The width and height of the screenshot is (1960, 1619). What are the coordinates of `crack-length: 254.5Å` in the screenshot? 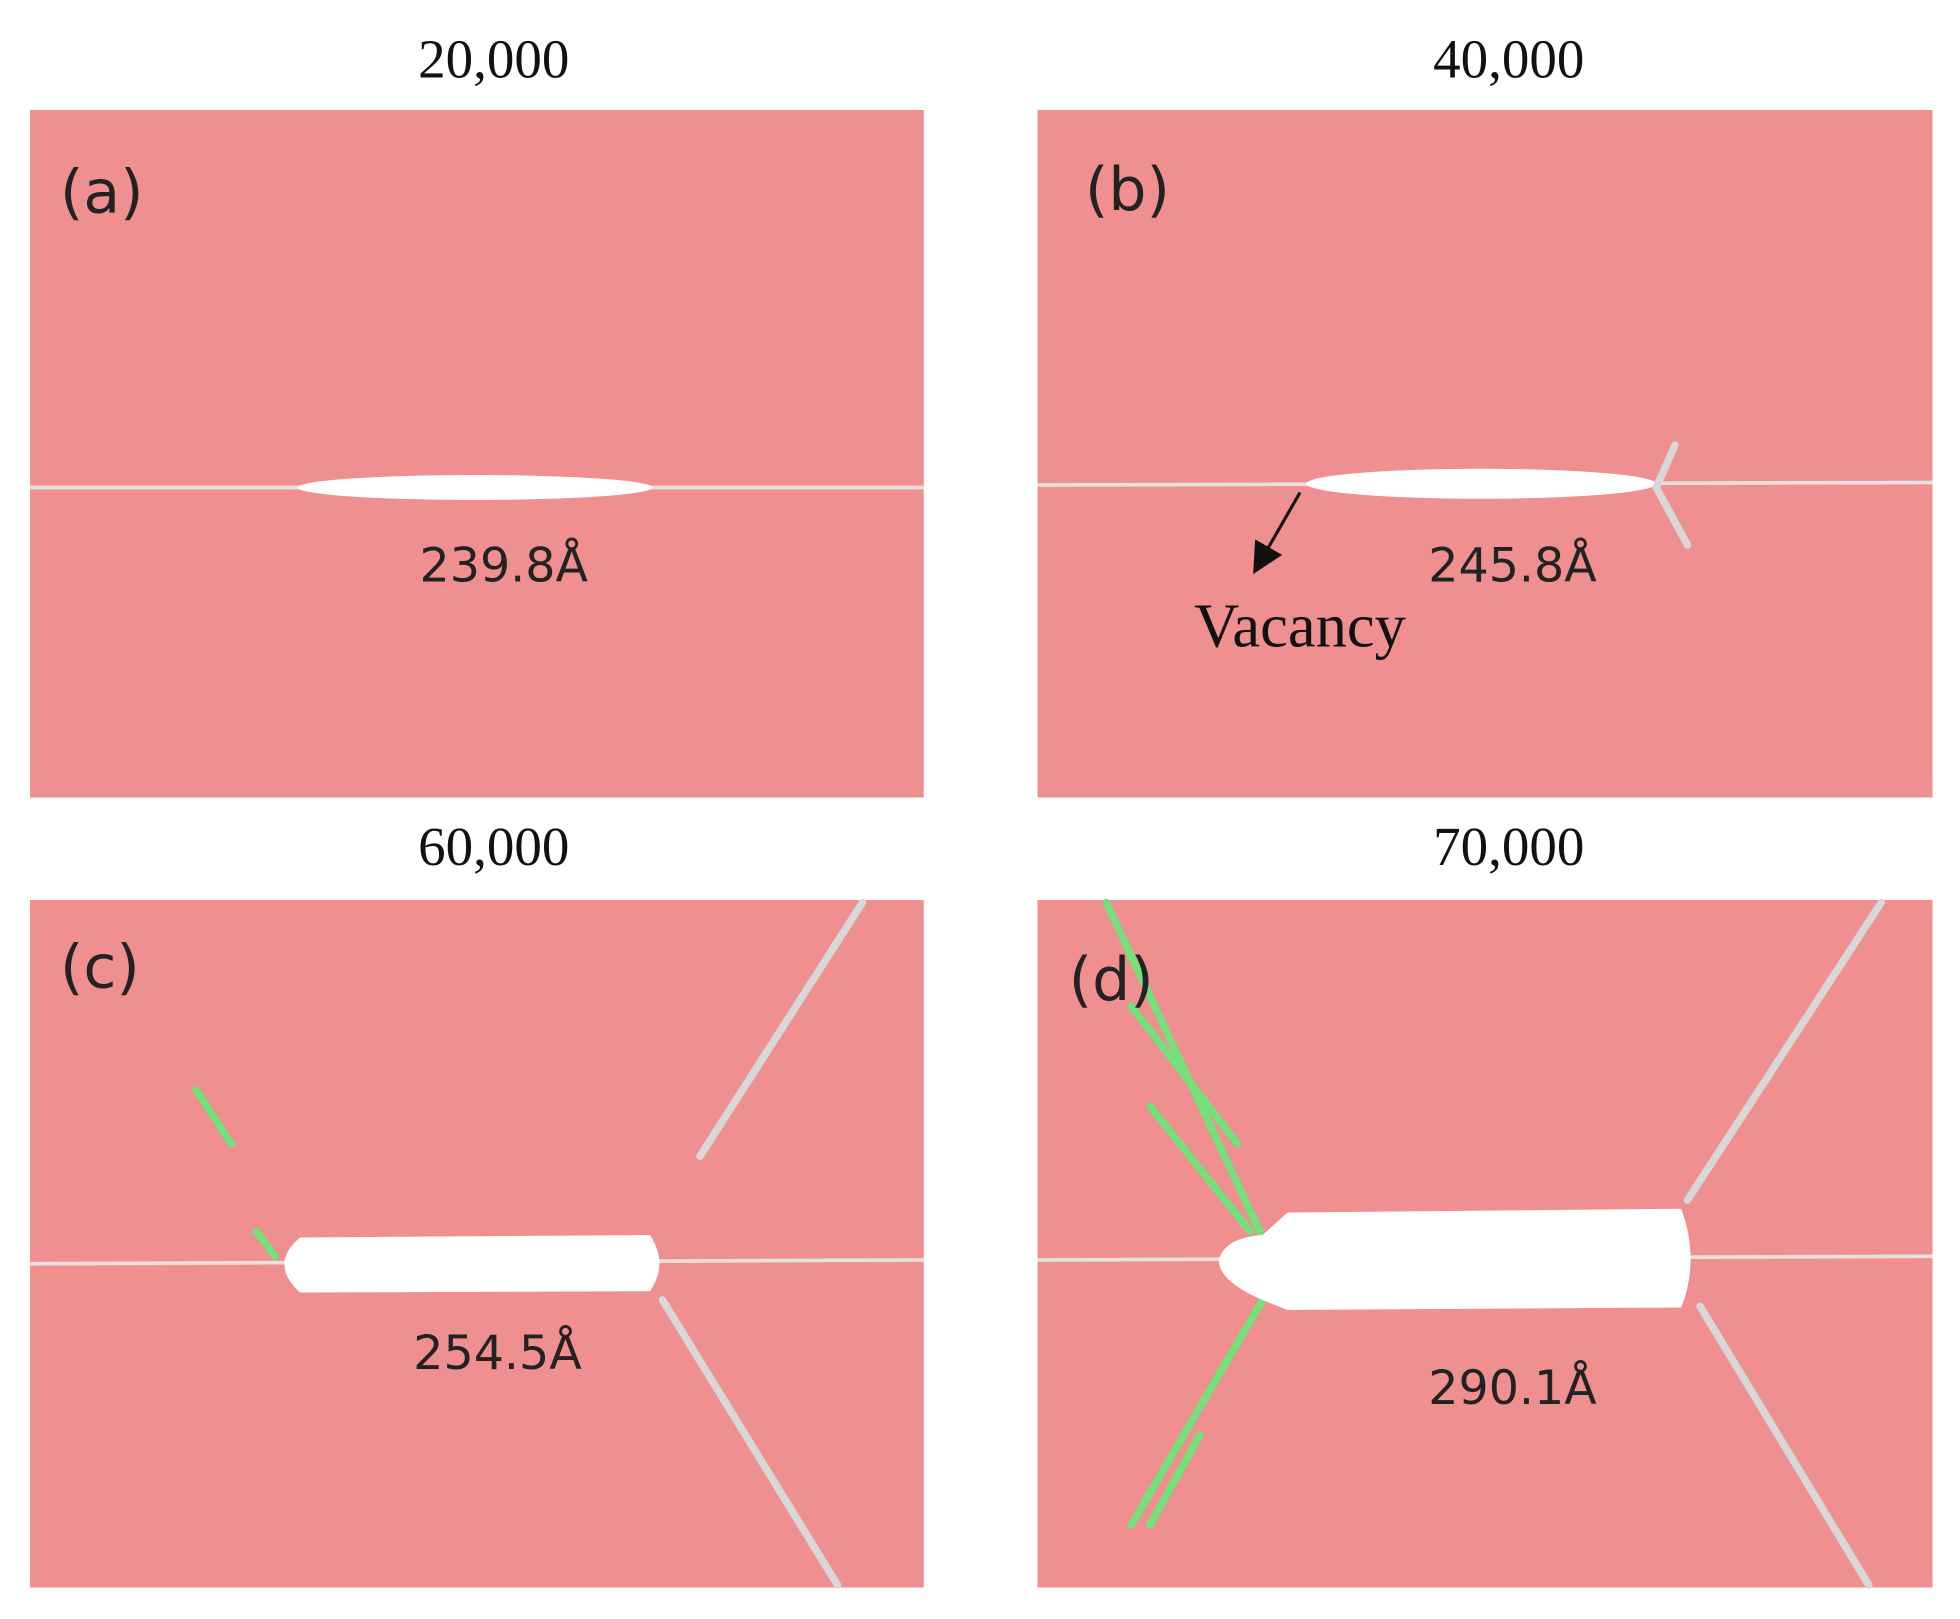 It's located at (497, 1352).